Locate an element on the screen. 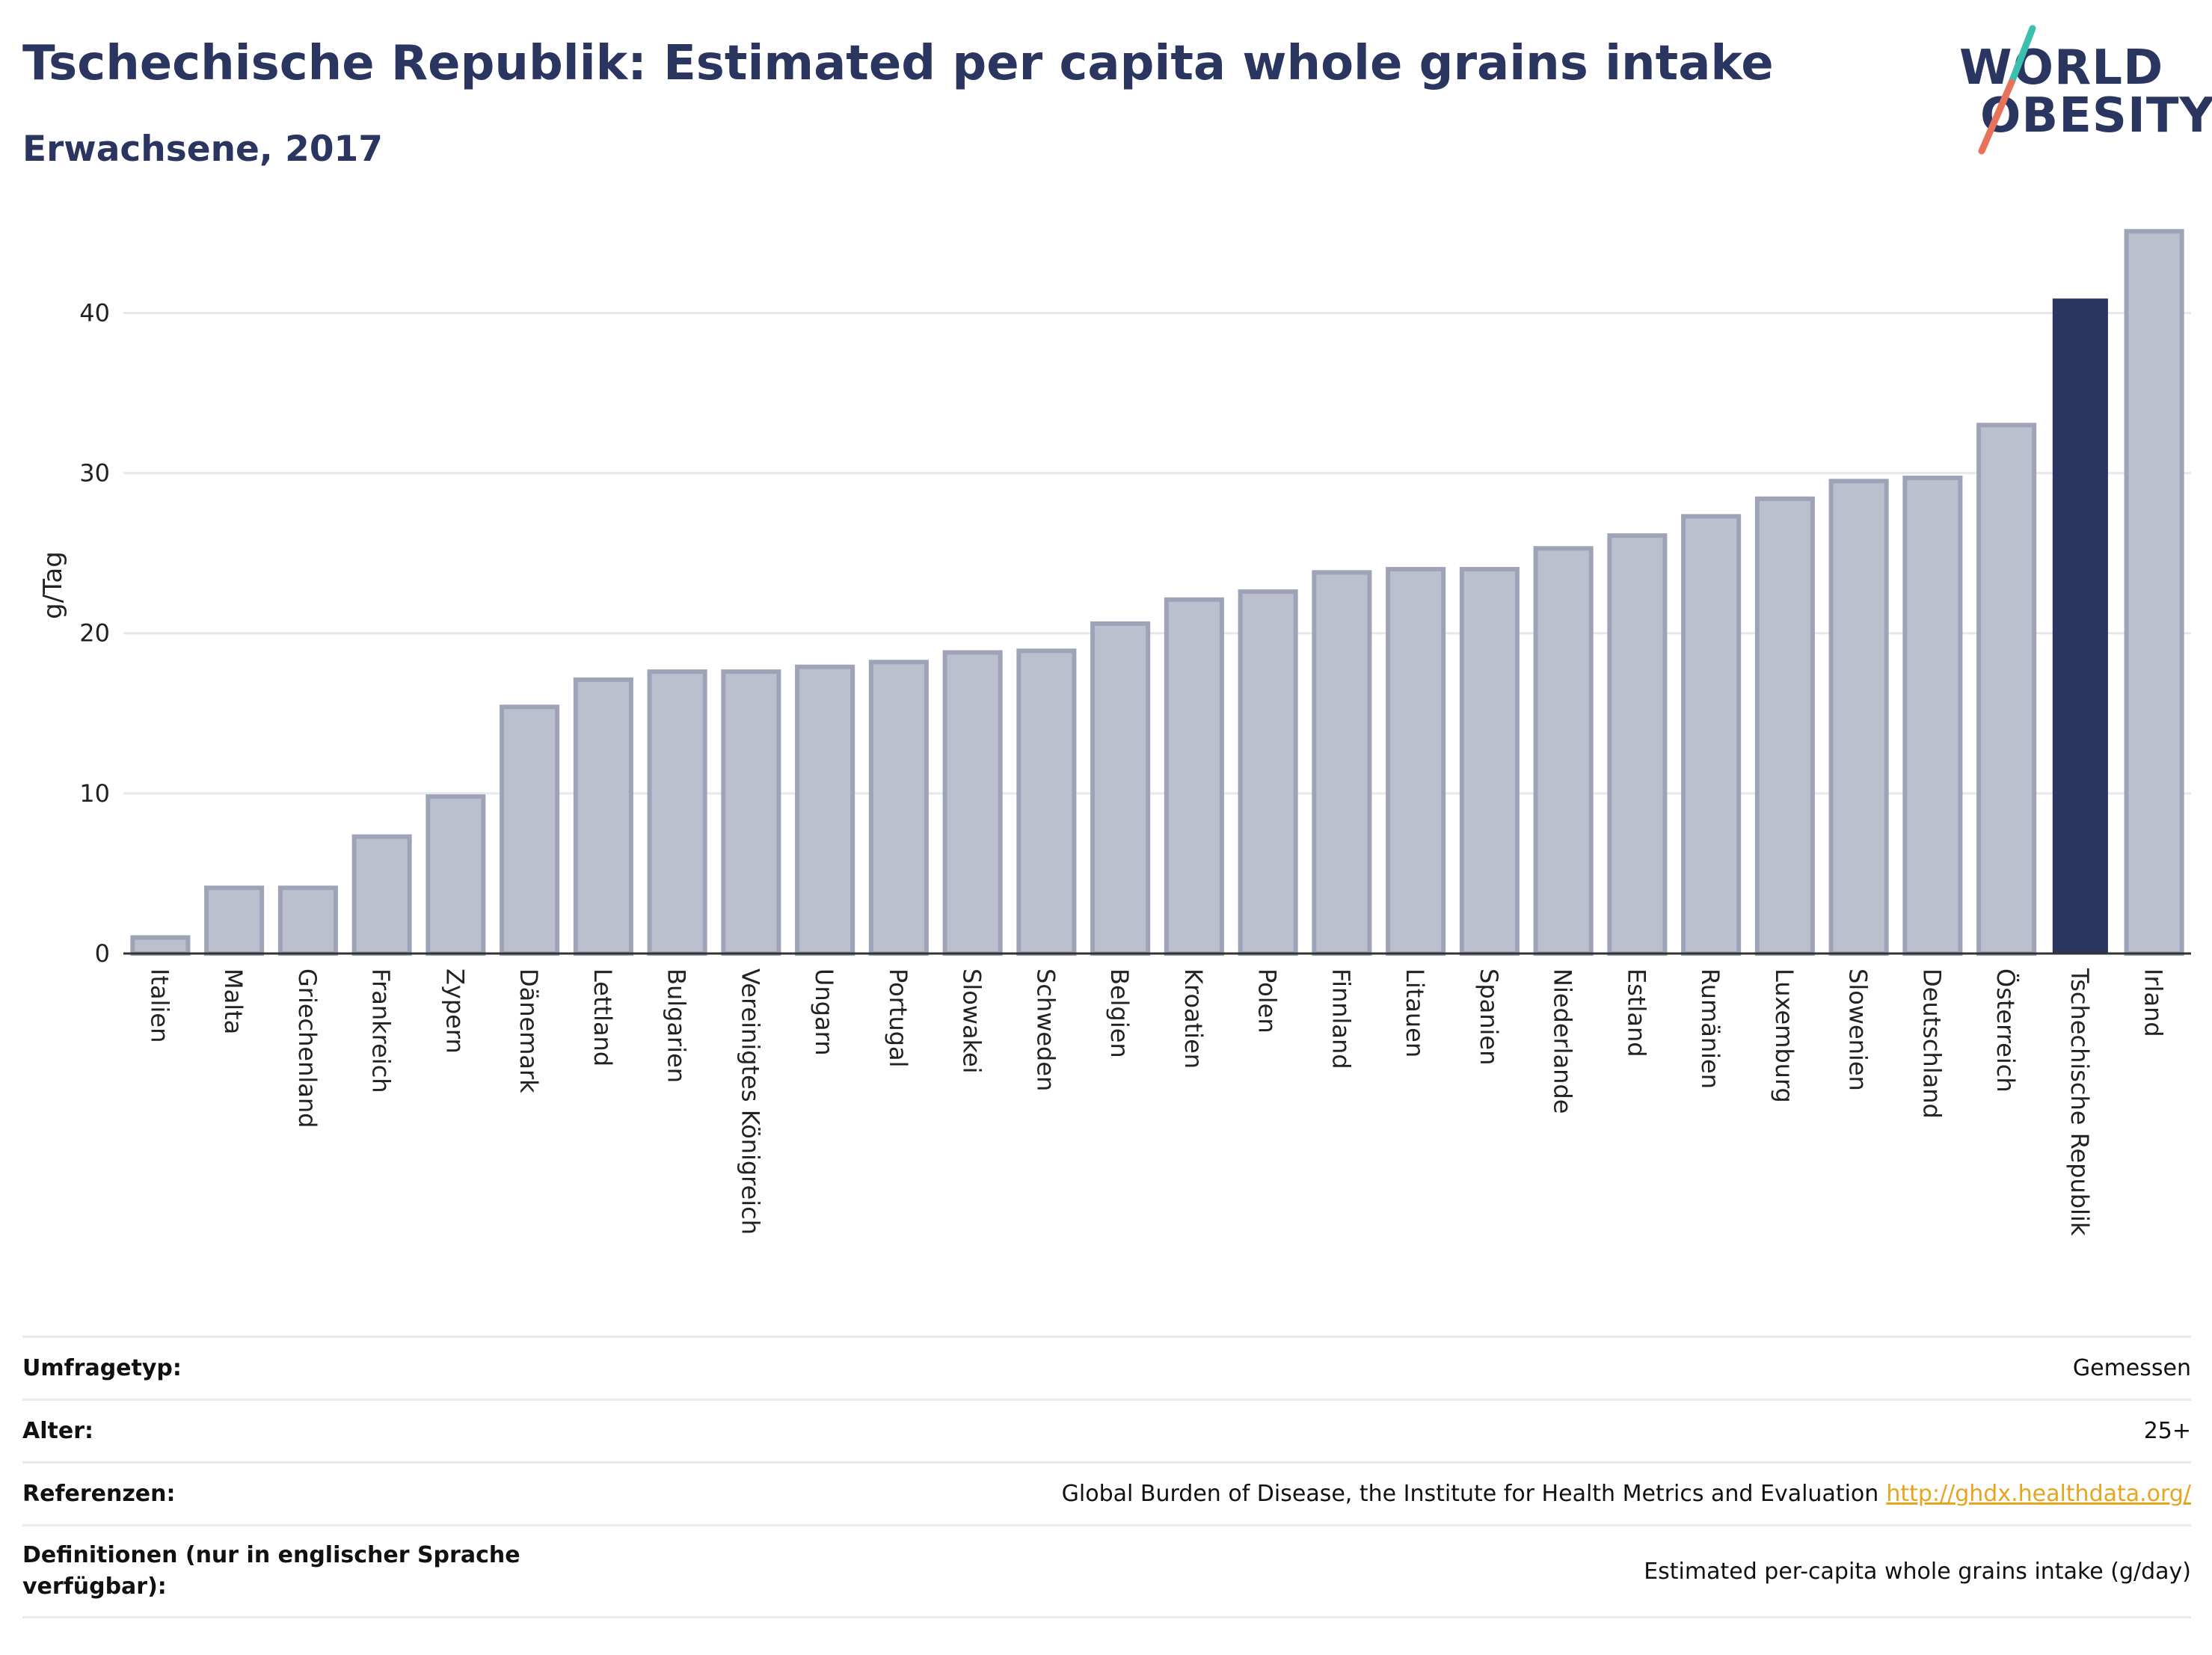 This screenshot has width=2212, height=1655. x-tick-label: Belgien is located at coordinates (1119, 1013).